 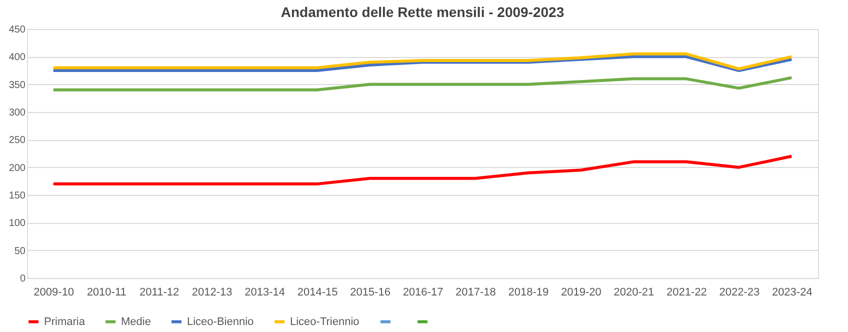 I want to click on y-tick-label: 300, so click(x=17, y=113).